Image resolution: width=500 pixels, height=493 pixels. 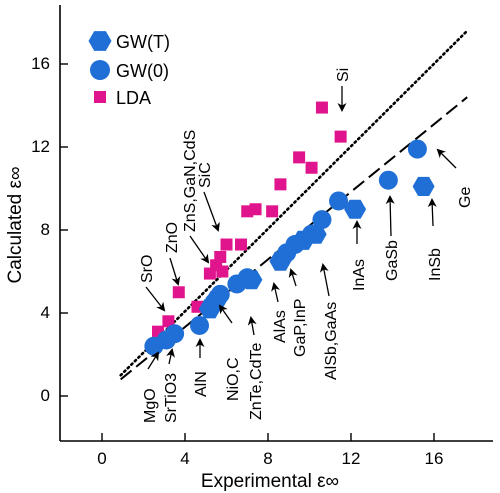 I want to click on annotation-zns-gan-cds: ZnS,GaN,CdS, so click(x=190, y=181).